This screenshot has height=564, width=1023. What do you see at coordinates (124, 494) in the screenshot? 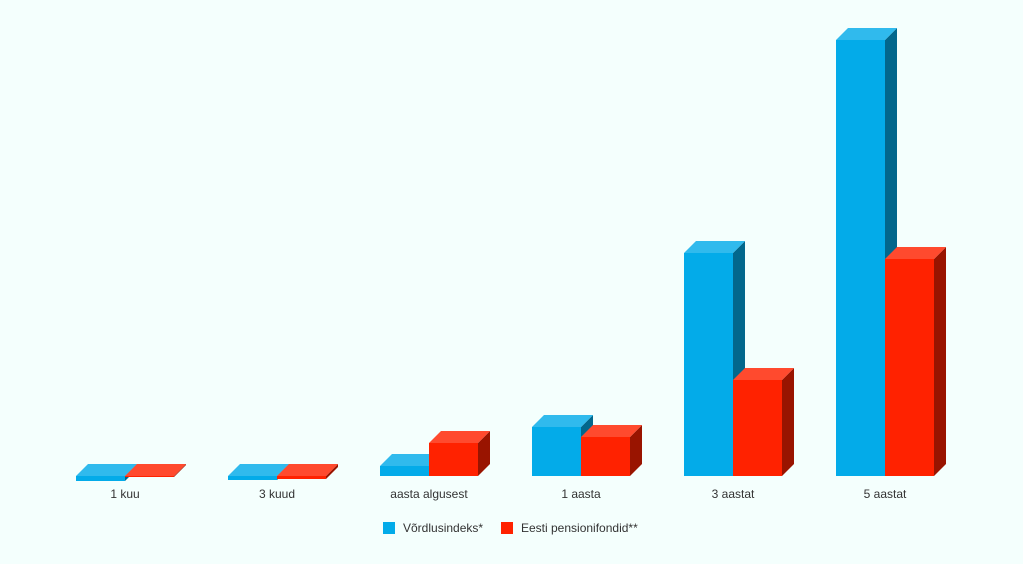
I see `x-tick-label: 1 kuu` at bounding box center [124, 494].